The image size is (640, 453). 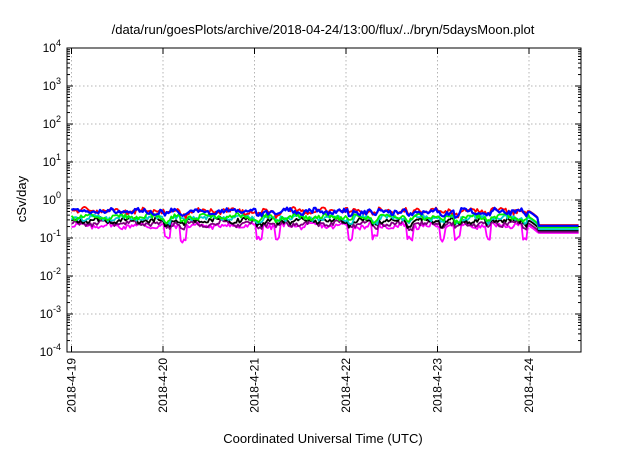 I want to click on x-axis-label: Coordinated Universal Time (UTC), so click(x=322, y=438).